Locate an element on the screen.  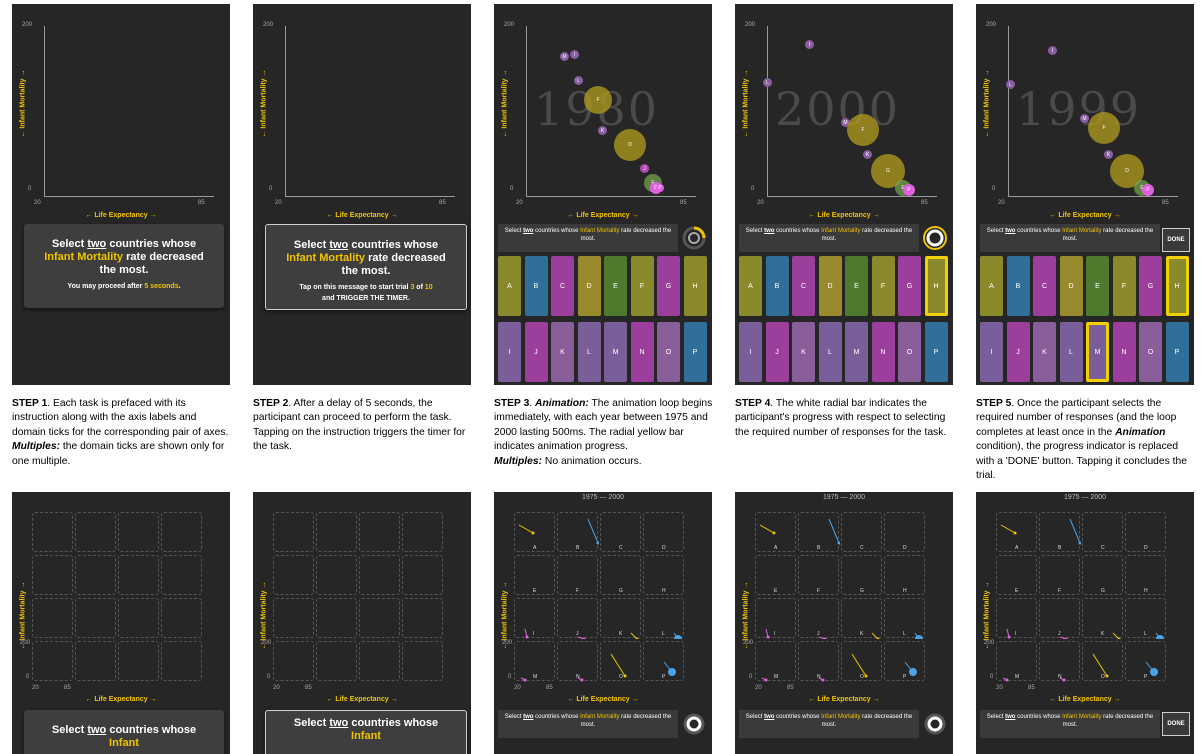
multiple-cell-m: M is located at coordinates (534, 661).